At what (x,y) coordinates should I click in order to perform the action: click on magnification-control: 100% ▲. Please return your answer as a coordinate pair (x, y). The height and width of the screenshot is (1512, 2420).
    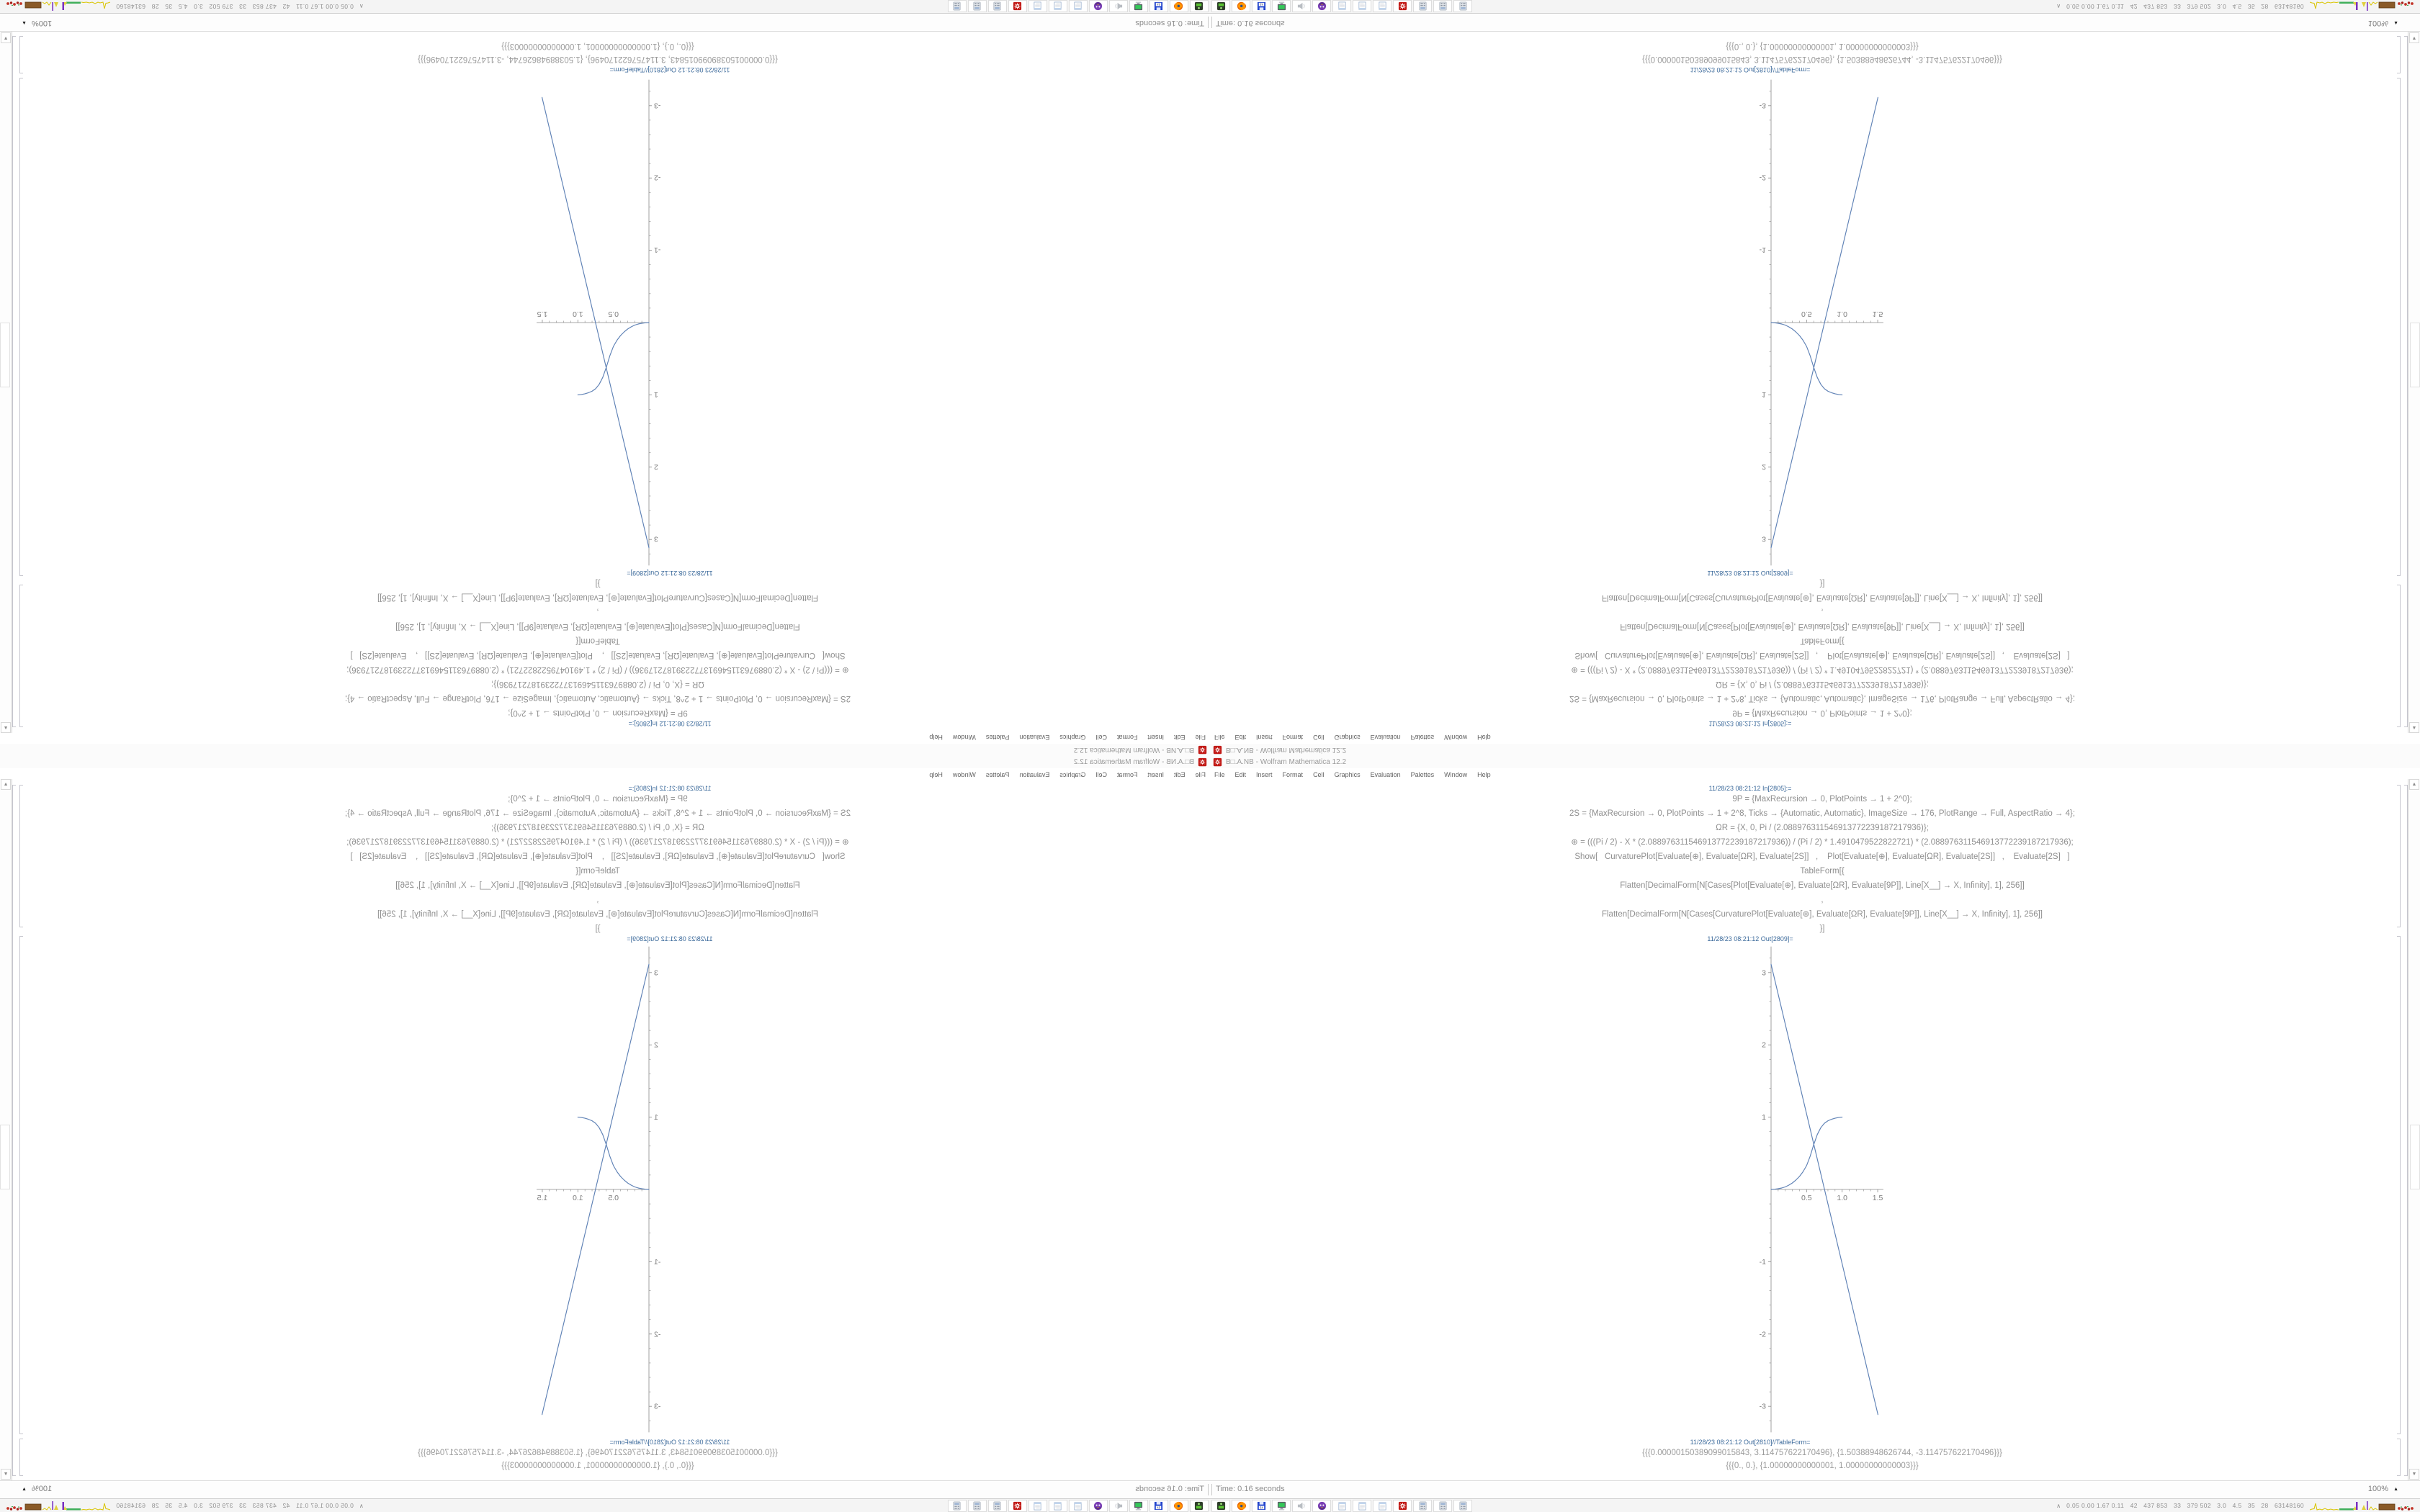
    Looking at the image, I should click on (37, 1489).